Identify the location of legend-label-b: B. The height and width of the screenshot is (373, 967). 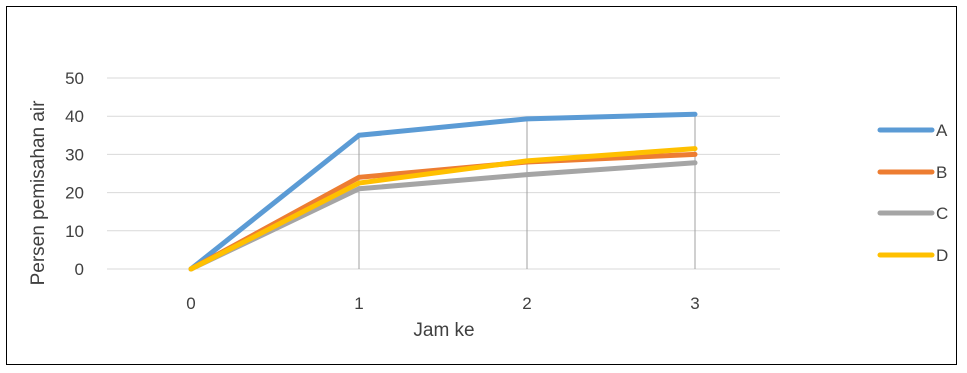
(941, 172).